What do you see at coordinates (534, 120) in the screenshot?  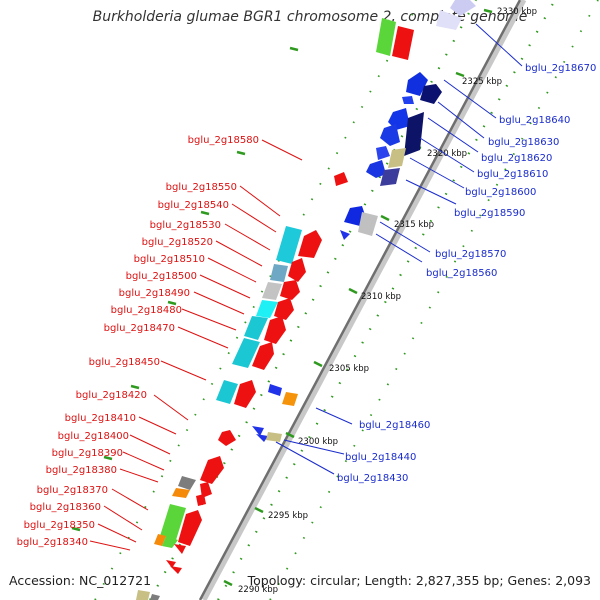 I see `gene-label: bglu_2g18640` at bounding box center [534, 120].